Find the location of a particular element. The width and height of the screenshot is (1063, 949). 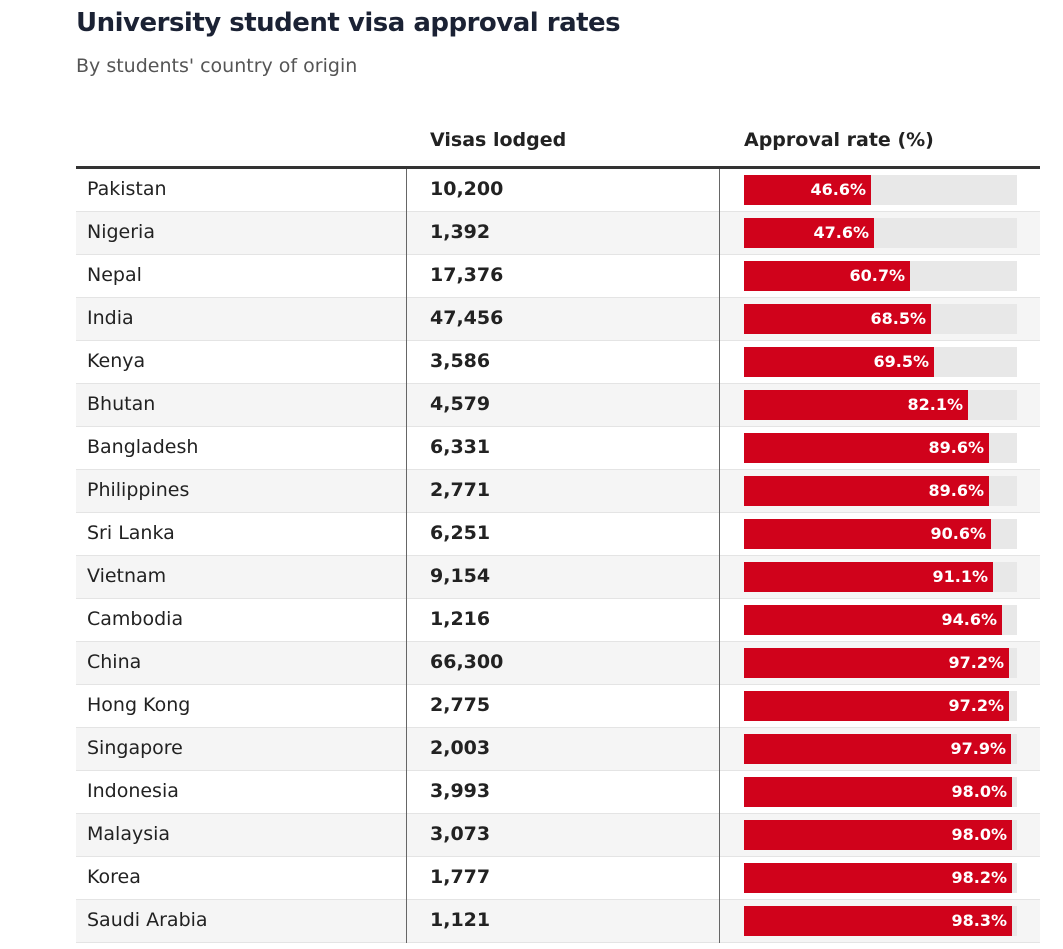

table-header: Visas lodged Approval rate (%) is located at coordinates (558, 144).